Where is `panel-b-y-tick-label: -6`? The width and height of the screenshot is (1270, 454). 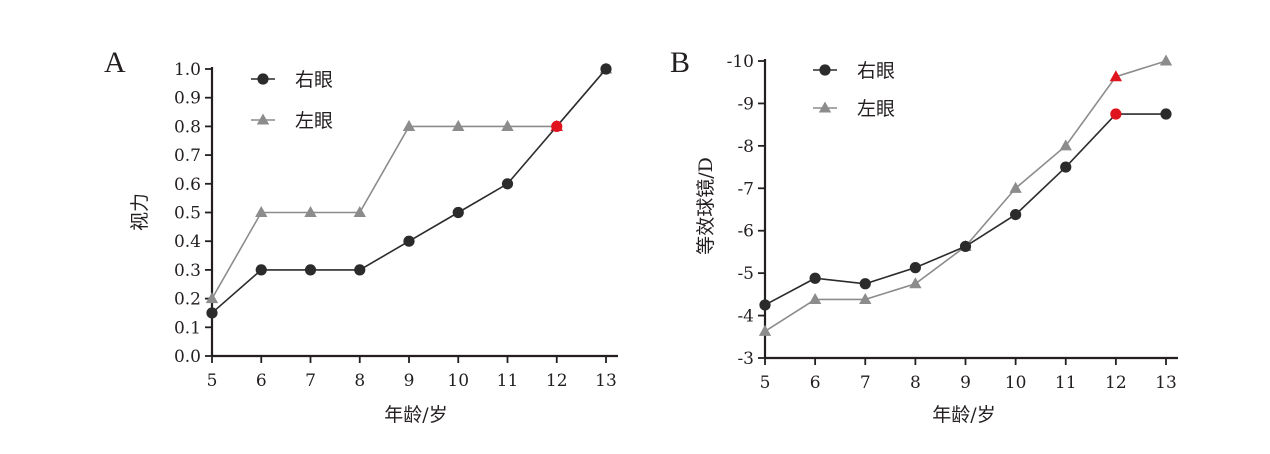 panel-b-y-tick-label: -6 is located at coordinates (745, 232).